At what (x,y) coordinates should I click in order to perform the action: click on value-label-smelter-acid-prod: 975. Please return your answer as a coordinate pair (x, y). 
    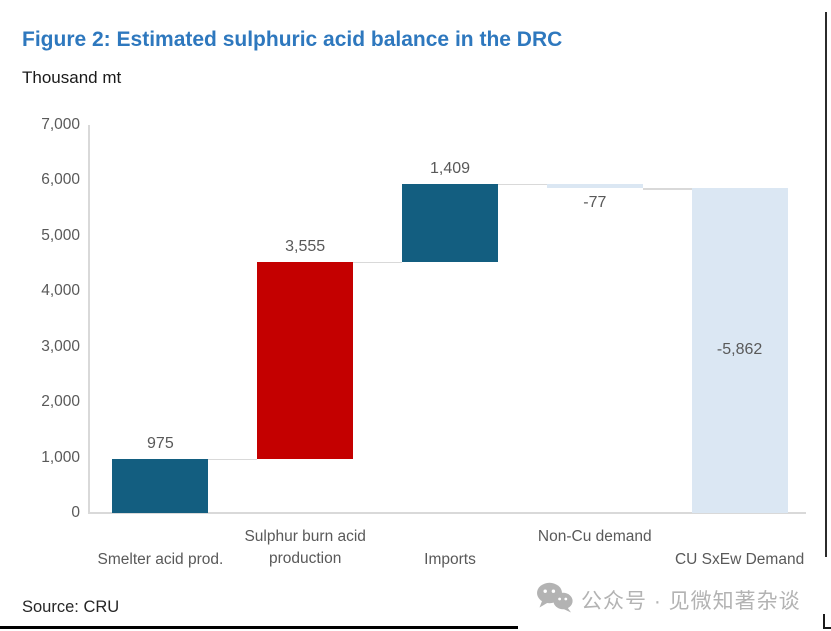
    Looking at the image, I should click on (160, 443).